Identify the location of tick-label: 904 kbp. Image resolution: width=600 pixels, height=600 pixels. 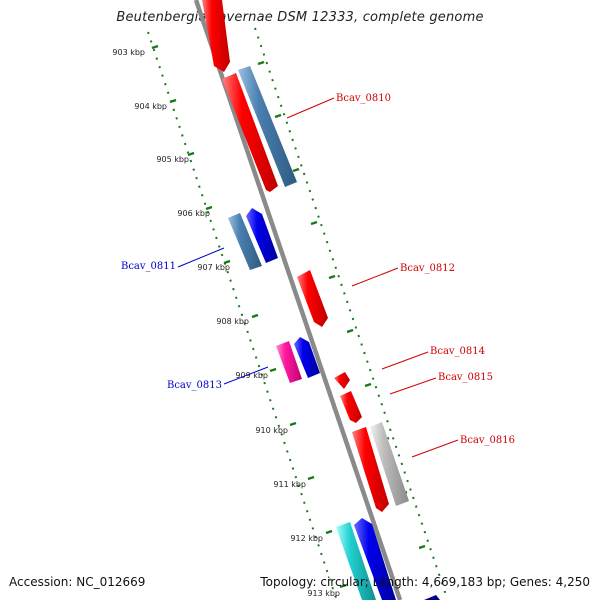
(150, 106).